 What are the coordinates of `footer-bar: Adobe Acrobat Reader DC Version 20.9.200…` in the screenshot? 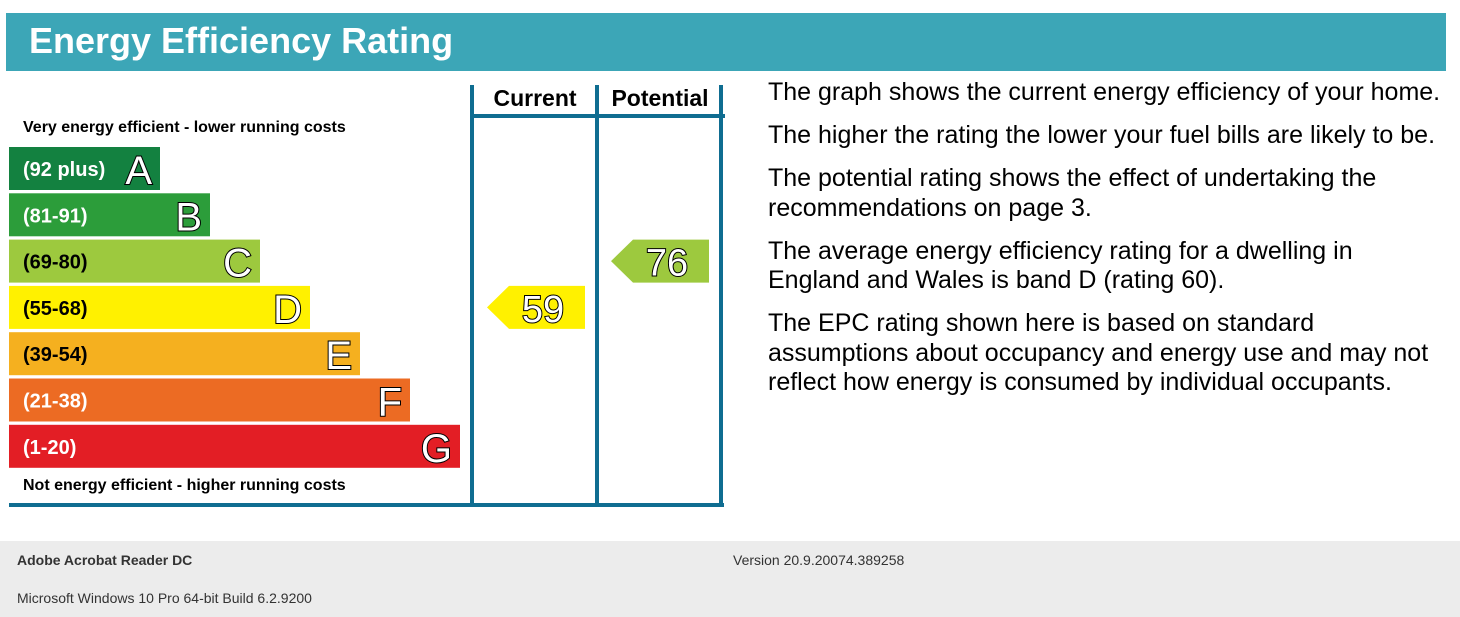 It's located at (730, 579).